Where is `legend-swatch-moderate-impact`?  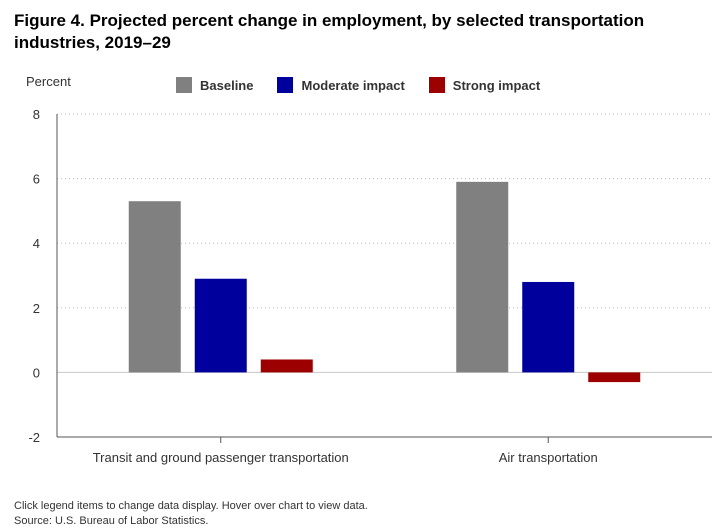
legend-swatch-moderate-impact is located at coordinates (285, 85).